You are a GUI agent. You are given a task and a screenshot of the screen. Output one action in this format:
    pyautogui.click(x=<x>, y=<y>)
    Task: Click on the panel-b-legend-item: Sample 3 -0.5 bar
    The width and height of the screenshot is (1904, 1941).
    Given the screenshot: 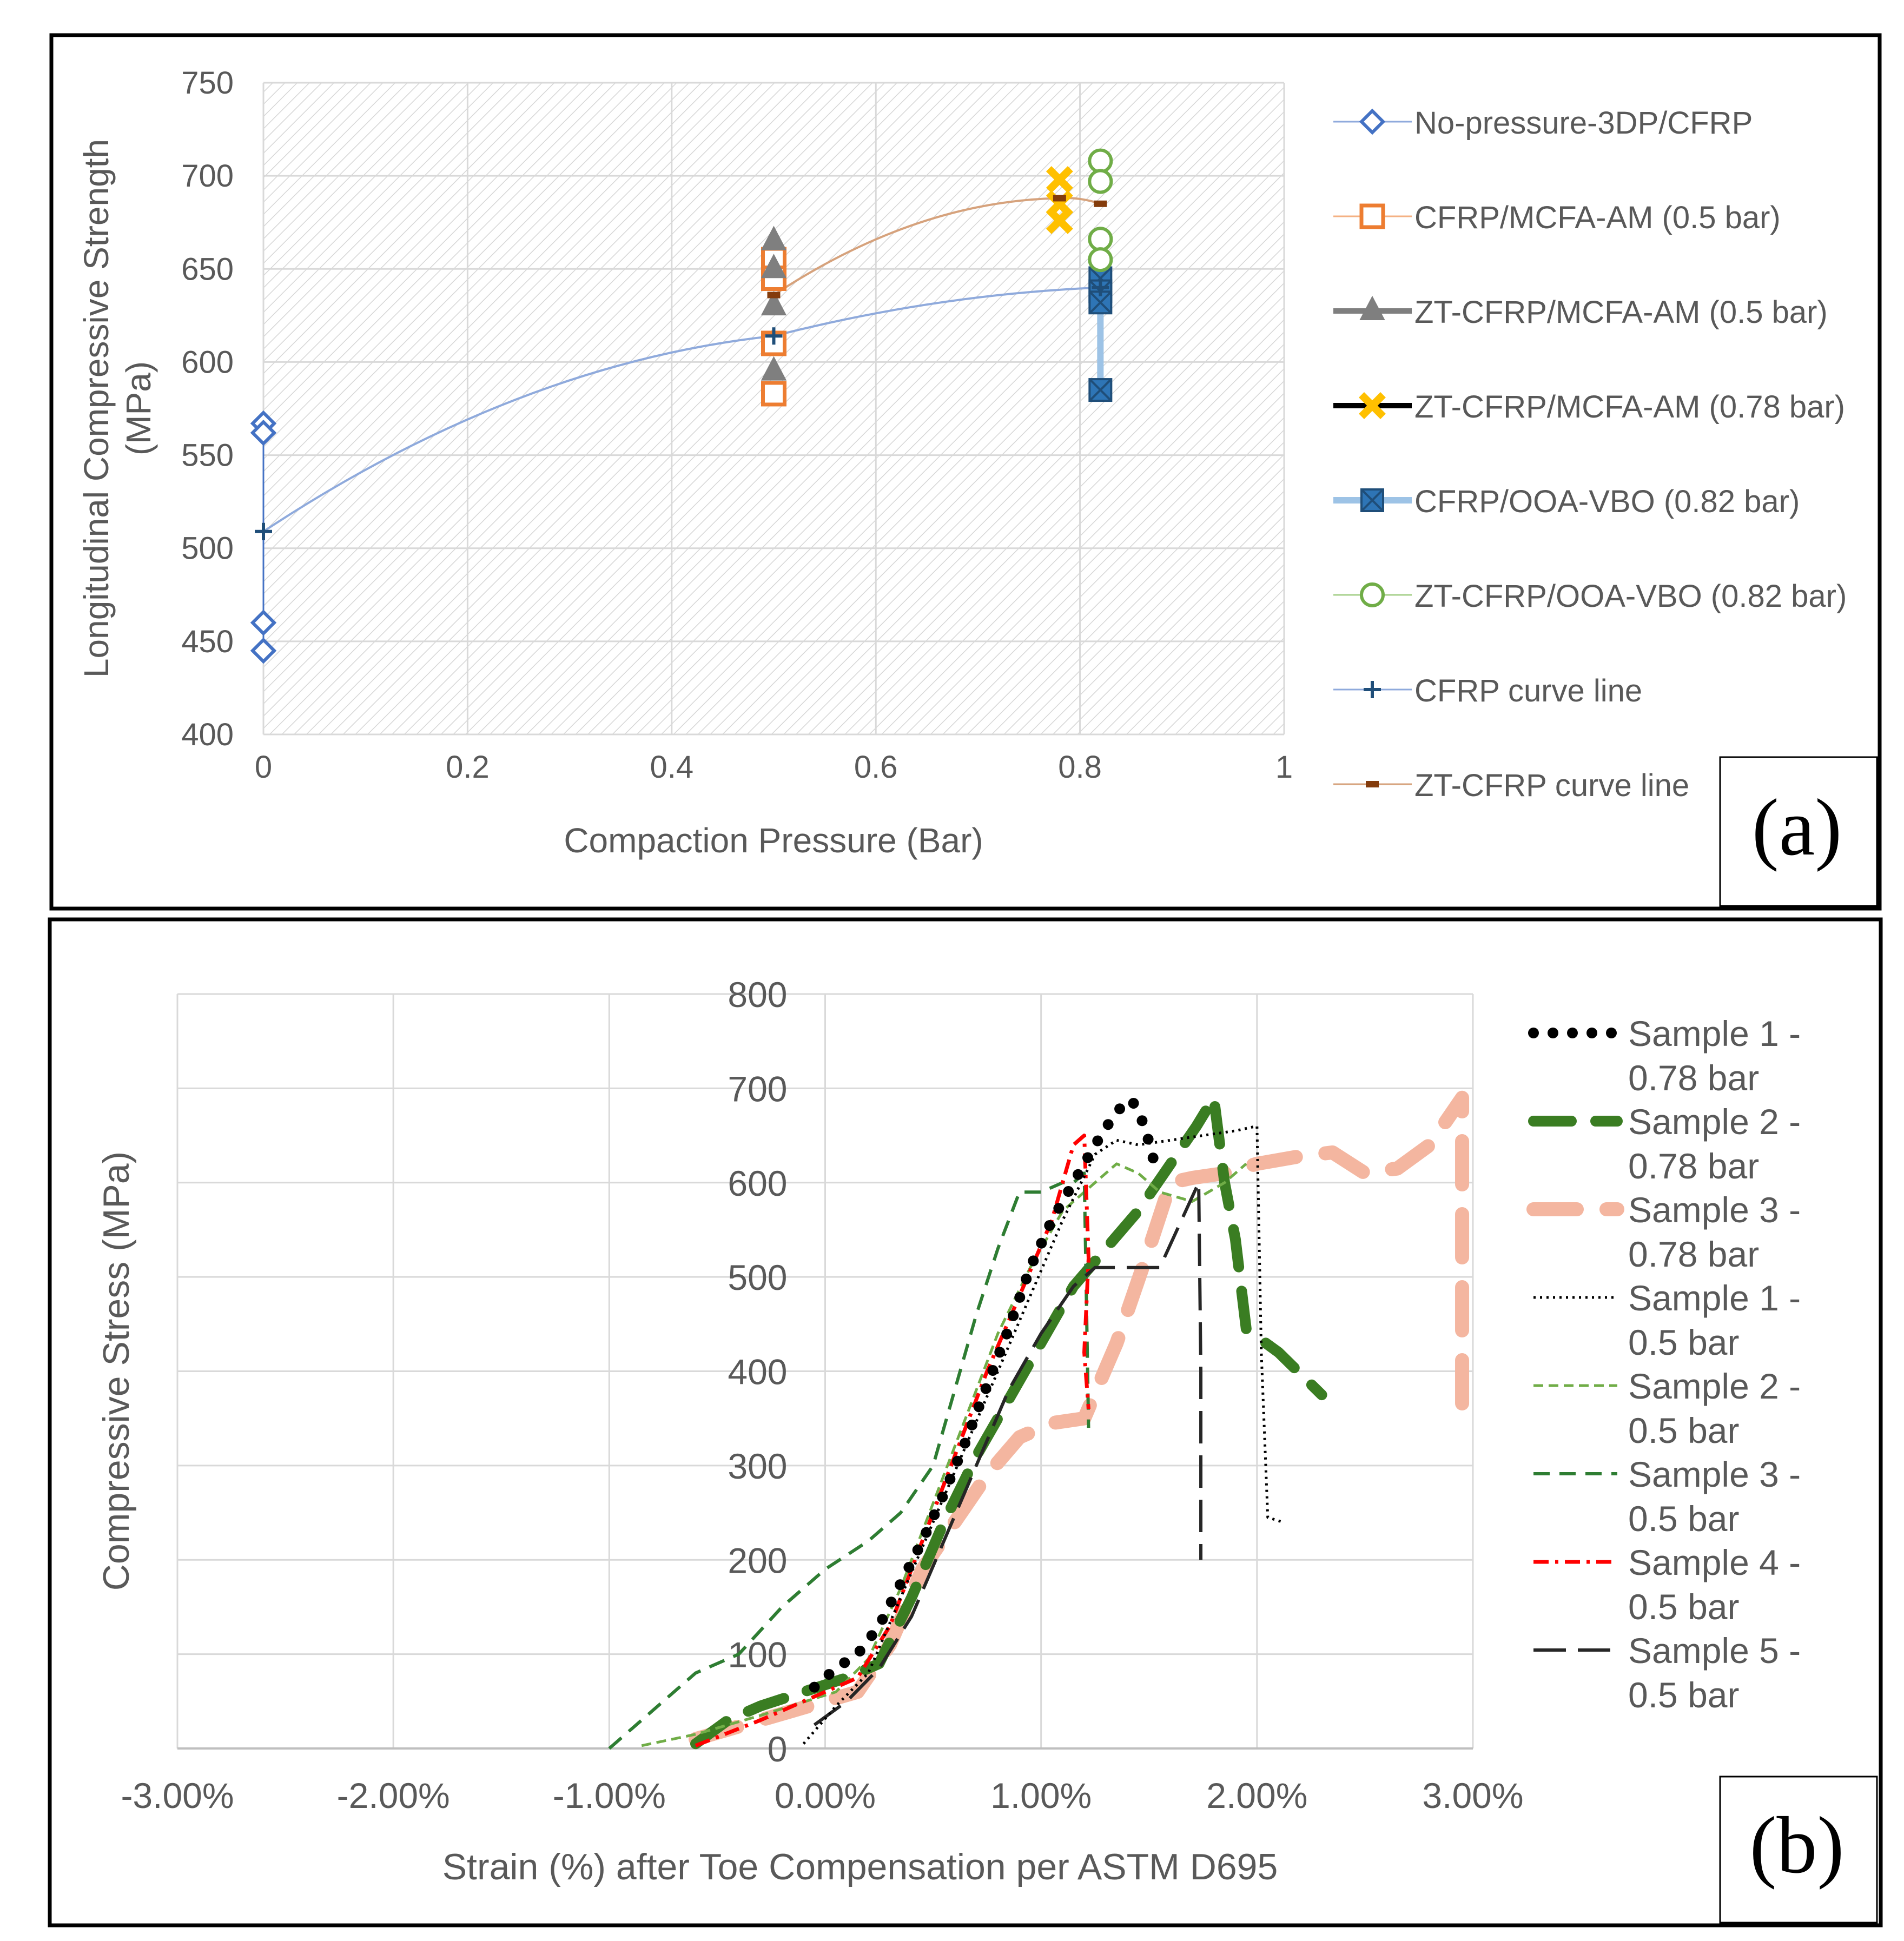 What is the action you would take?
    pyautogui.click(x=1667, y=1496)
    